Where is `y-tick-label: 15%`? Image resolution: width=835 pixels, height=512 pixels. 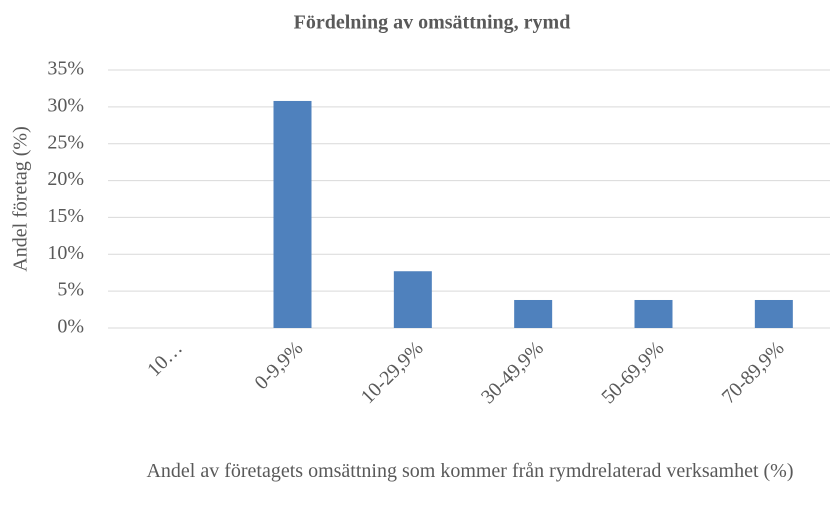 y-tick-label: 15% is located at coordinates (65, 216).